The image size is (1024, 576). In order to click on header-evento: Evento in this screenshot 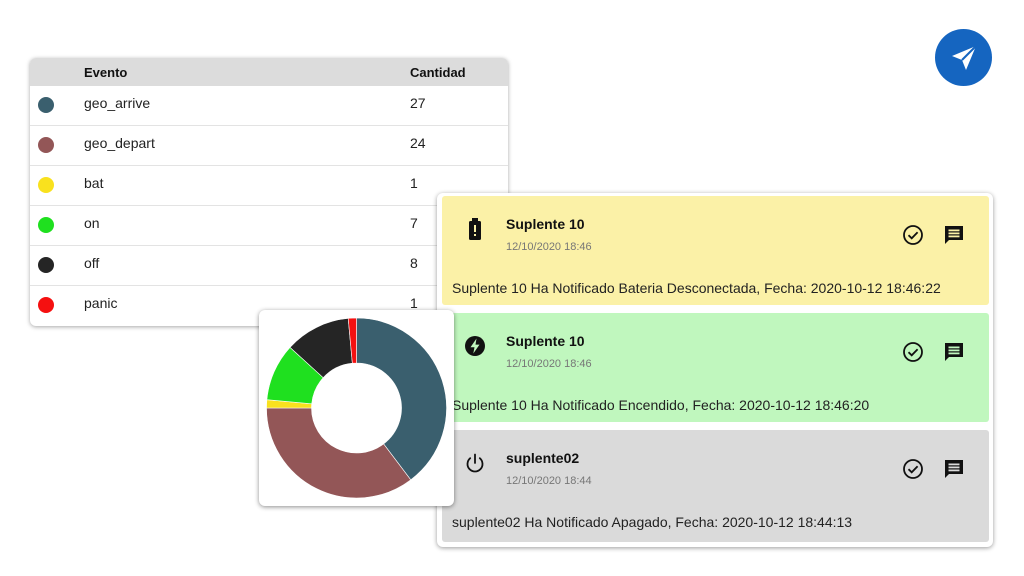, I will do `click(106, 72)`.